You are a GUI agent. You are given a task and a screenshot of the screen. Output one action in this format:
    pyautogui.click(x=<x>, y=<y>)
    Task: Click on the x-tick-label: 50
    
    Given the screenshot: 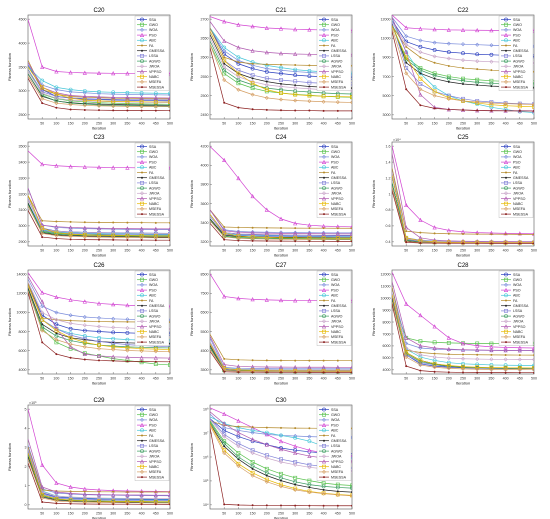 What is the action you would take?
    pyautogui.click(x=224, y=124)
    